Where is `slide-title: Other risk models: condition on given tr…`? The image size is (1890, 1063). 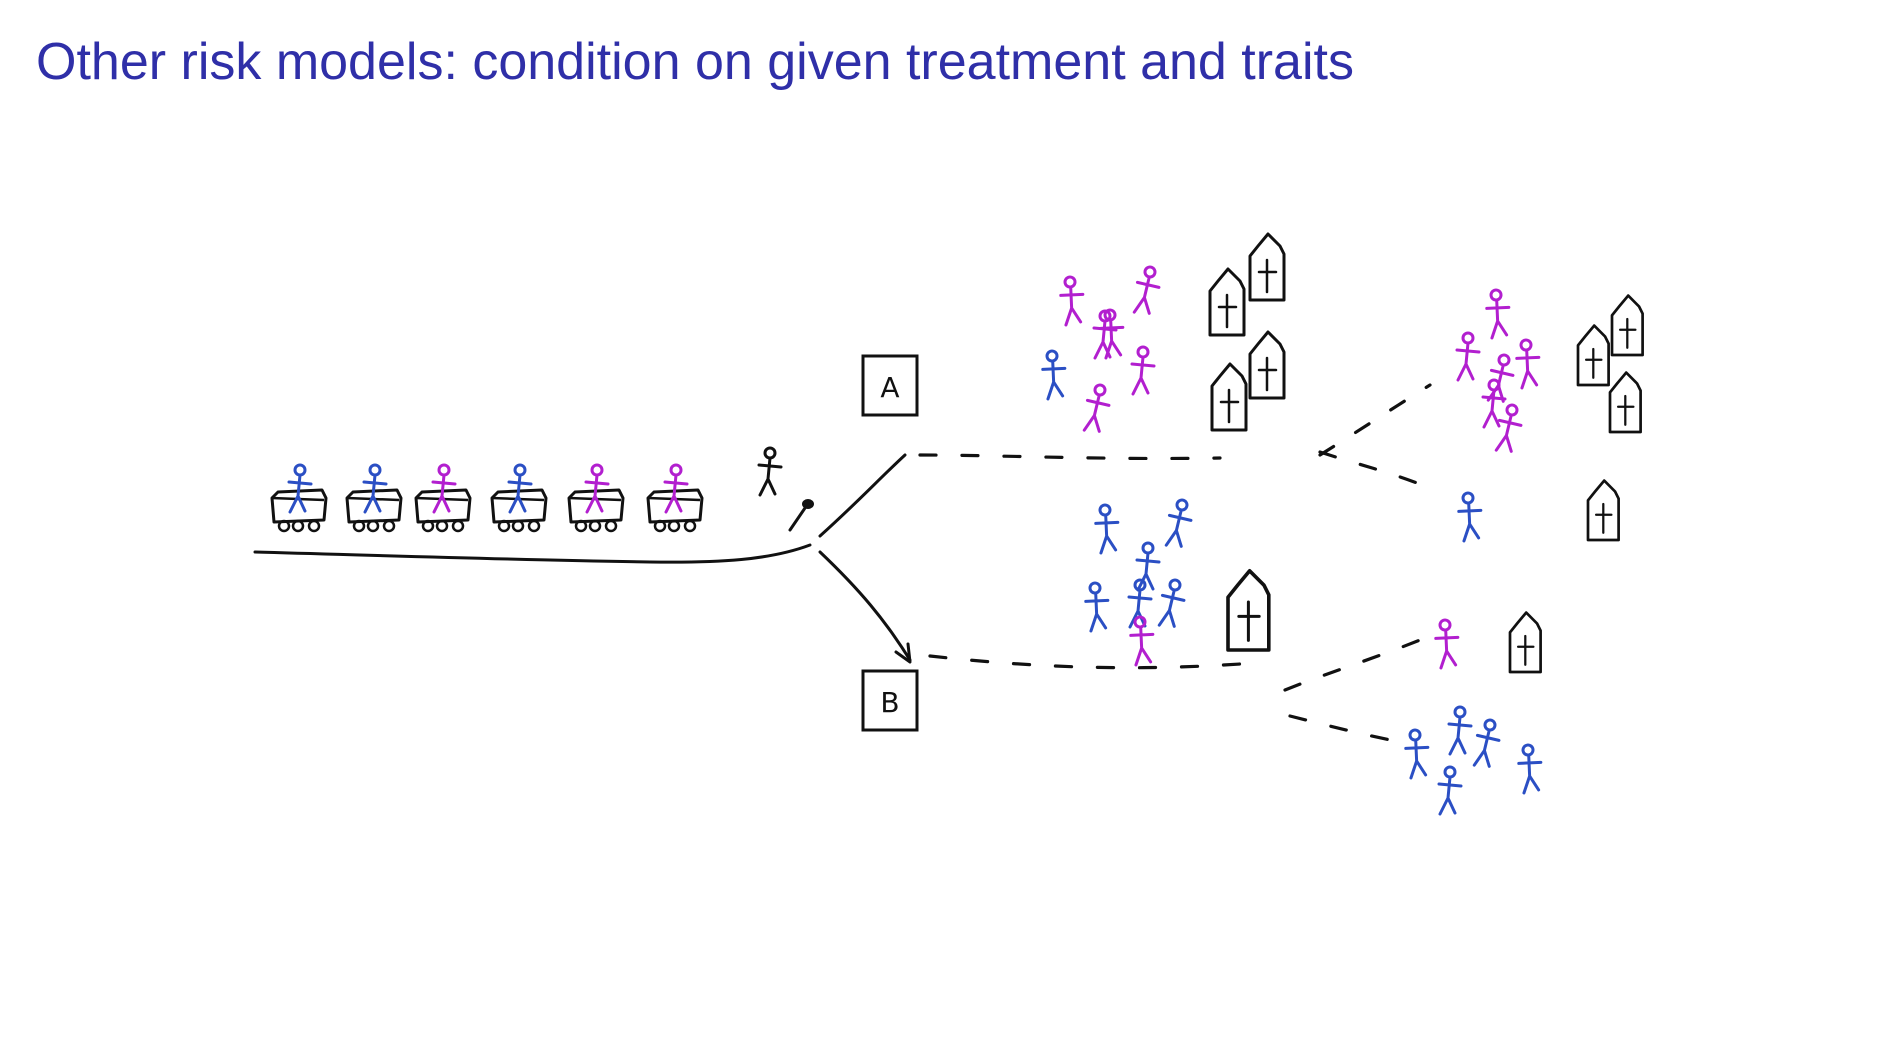
slide-title: Other risk models: condition on given tr… is located at coordinates (695, 62).